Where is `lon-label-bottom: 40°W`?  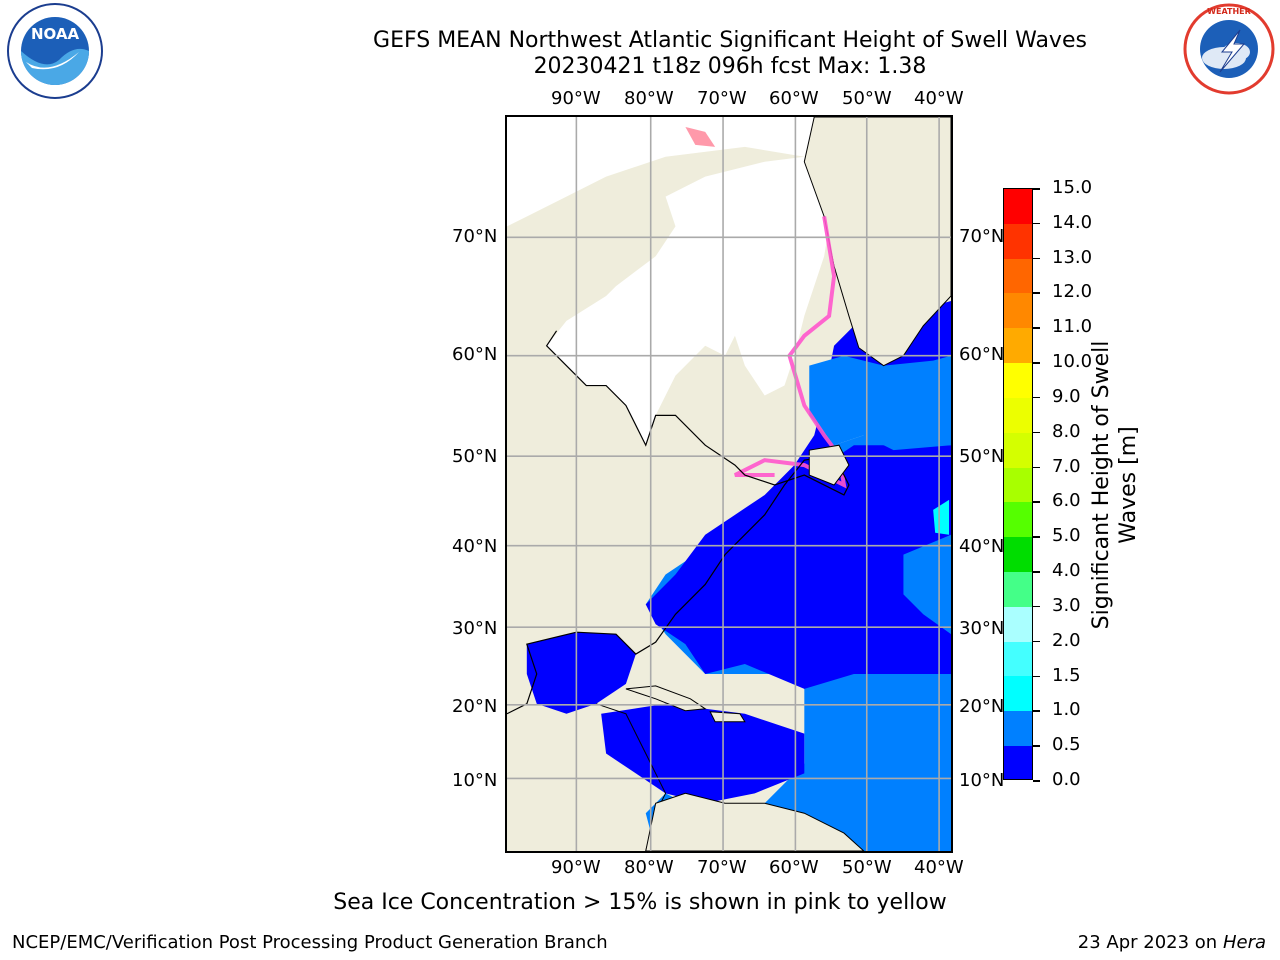 lon-label-bottom: 40°W is located at coordinates (939, 867).